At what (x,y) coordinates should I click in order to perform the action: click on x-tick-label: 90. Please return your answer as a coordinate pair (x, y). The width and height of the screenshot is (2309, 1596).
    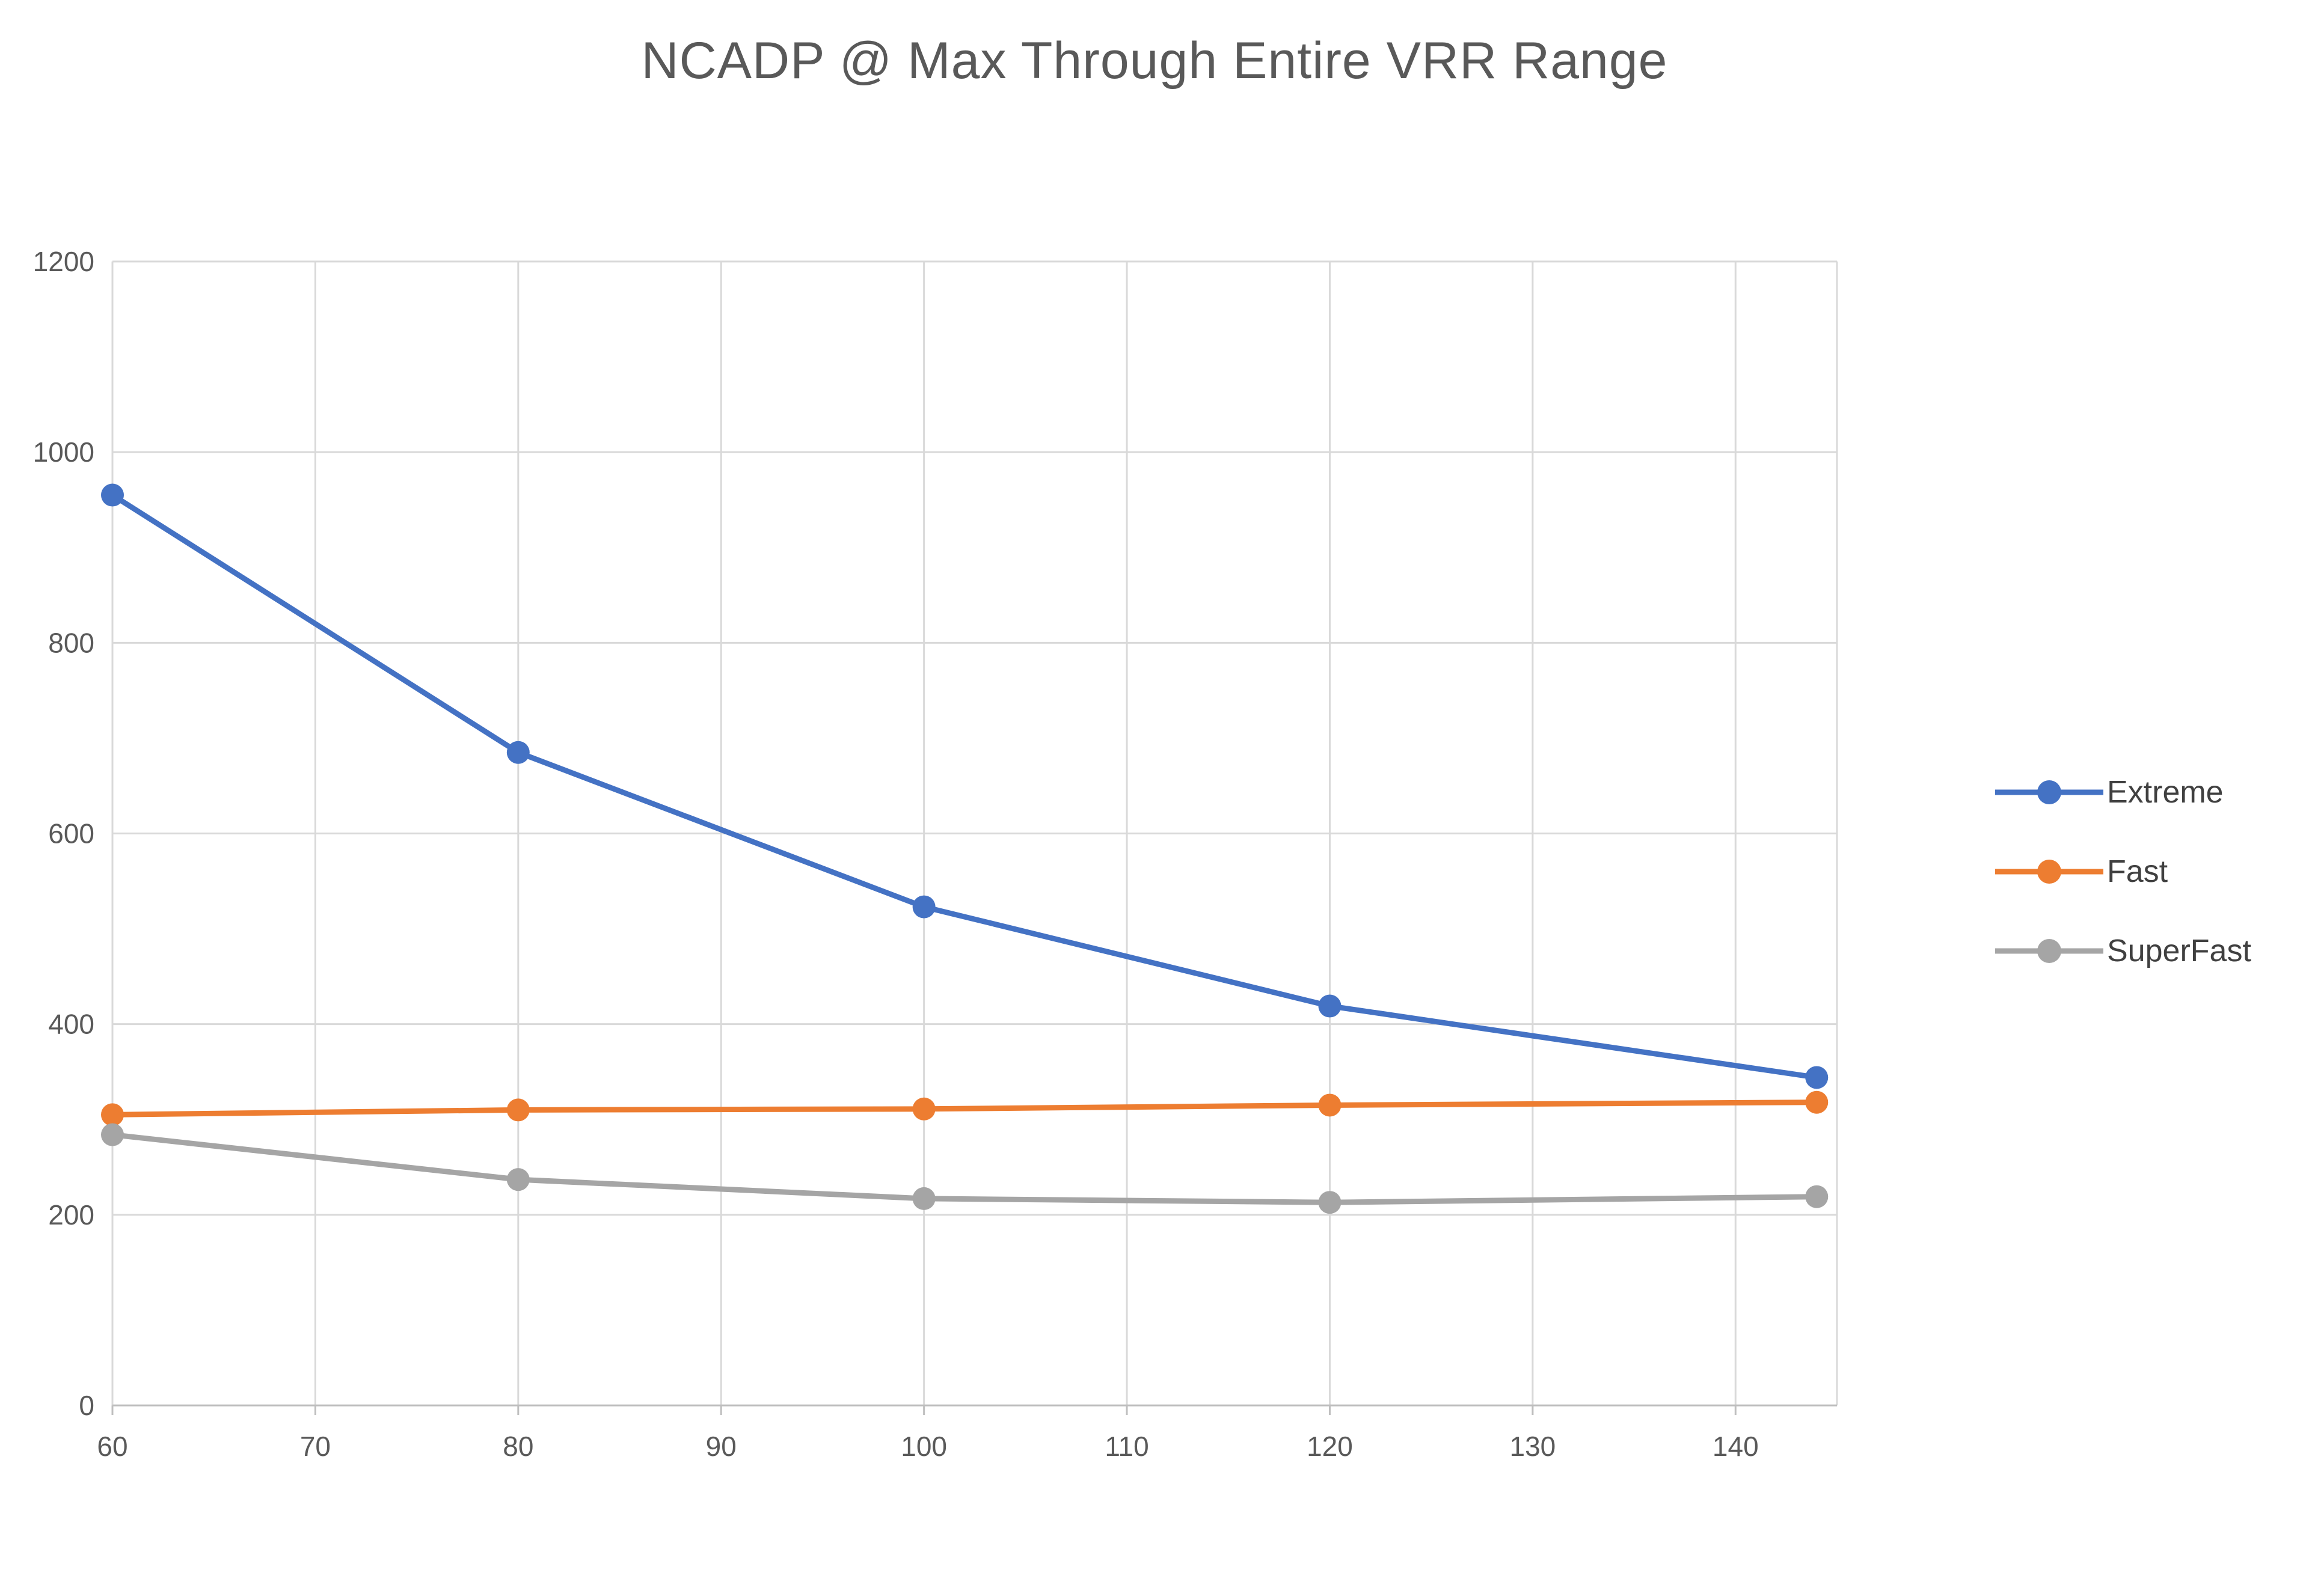
    Looking at the image, I should click on (721, 1446).